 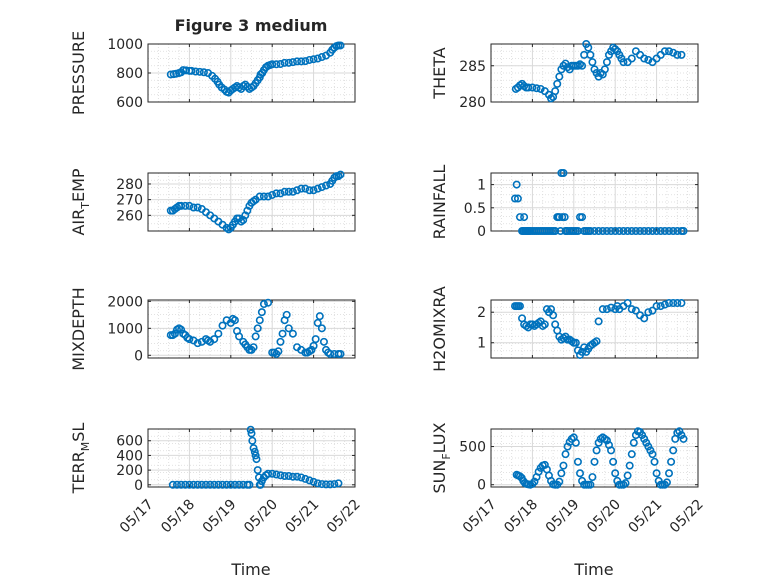 What do you see at coordinates (472, 448) in the screenshot?
I see `y-tick-label: 500` at bounding box center [472, 448].